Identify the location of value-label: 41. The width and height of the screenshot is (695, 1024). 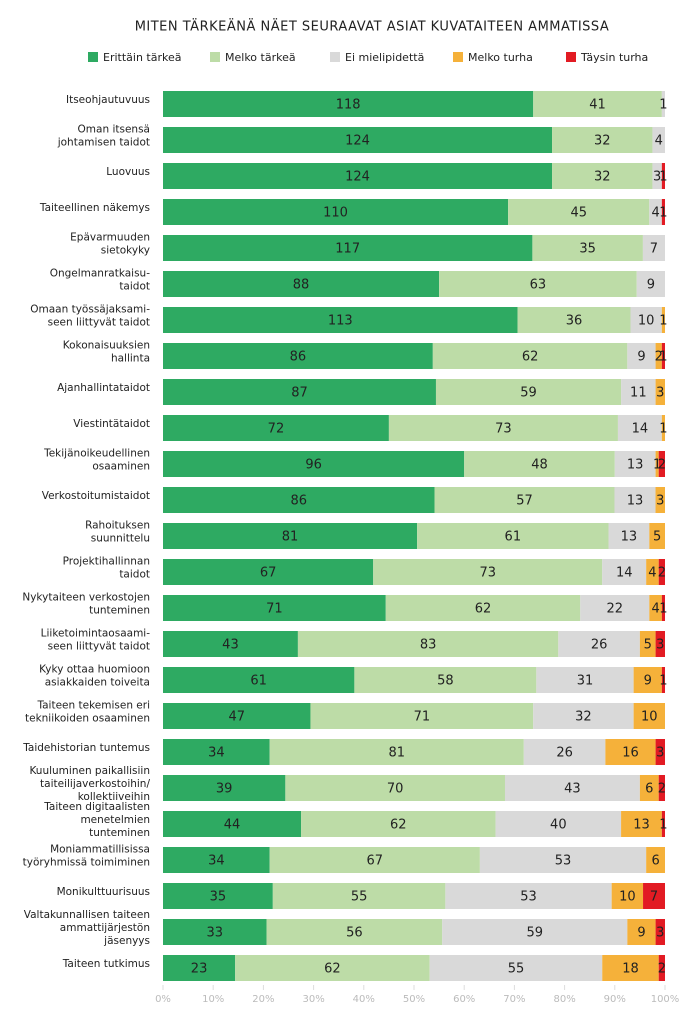
(597, 105).